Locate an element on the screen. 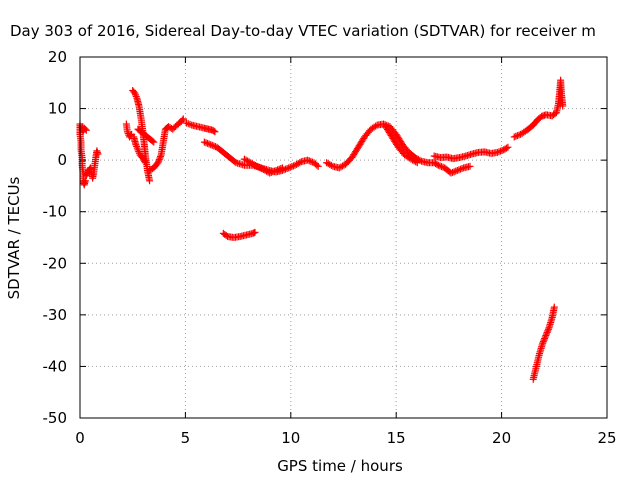  y-tick-label: -10 is located at coordinates (55, 212).